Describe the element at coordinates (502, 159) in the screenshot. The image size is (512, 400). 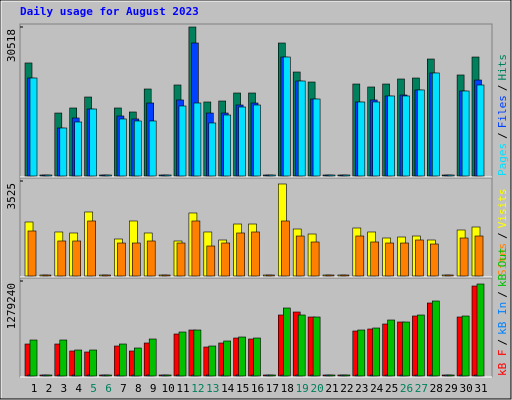
I see `legend-entry: Pages` at that location.